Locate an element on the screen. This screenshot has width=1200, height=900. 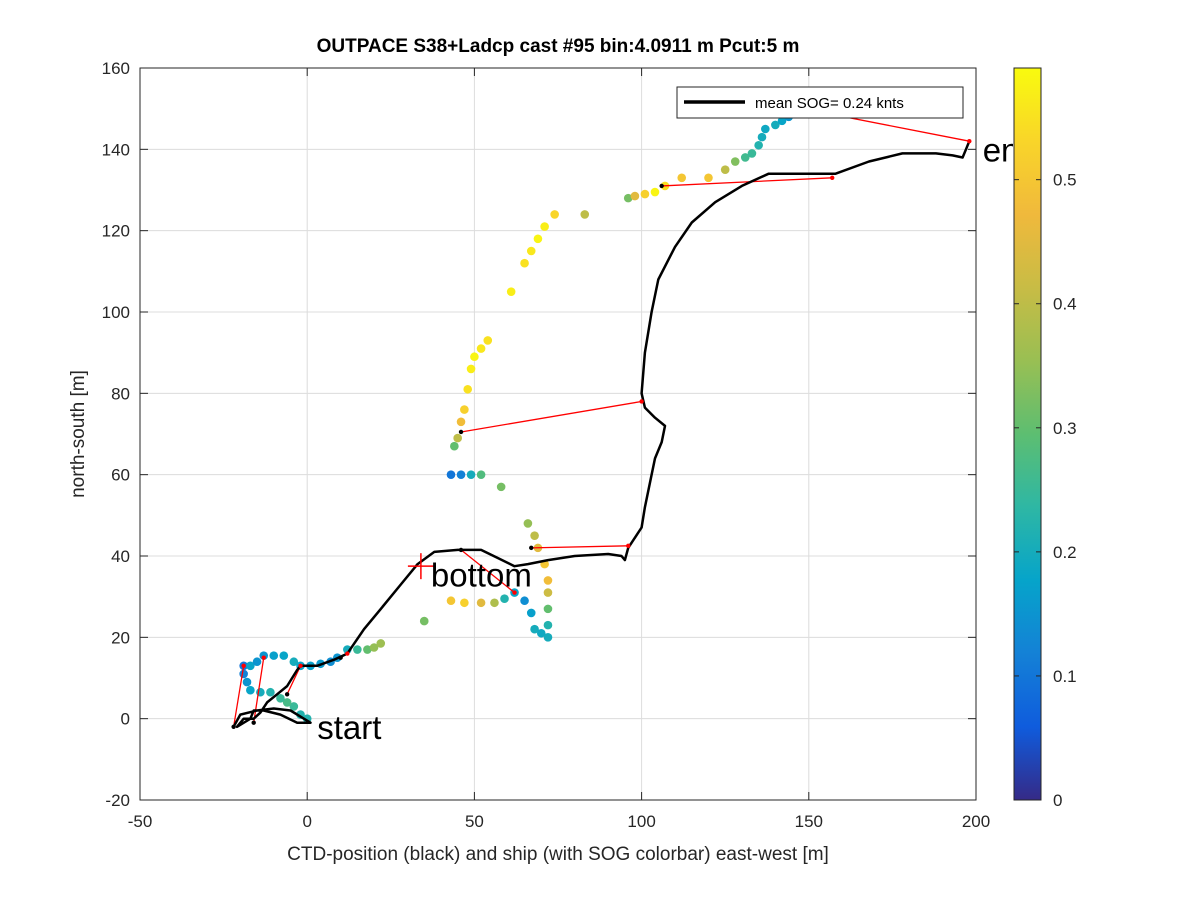
colorbar: 0 0.1 0.2 0.3 0.4 0.5 is located at coordinates (1045, 438).